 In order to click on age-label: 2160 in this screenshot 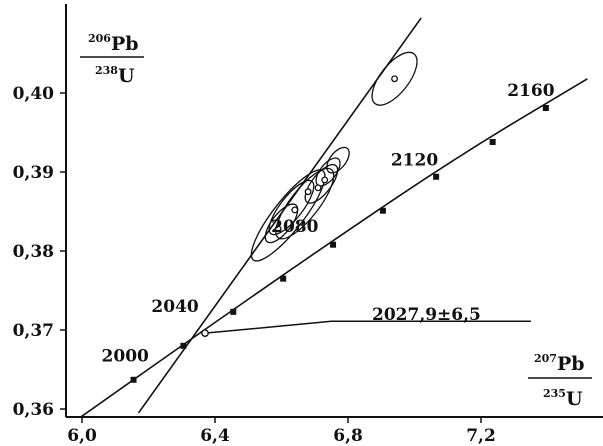, I will do `click(530, 91)`.